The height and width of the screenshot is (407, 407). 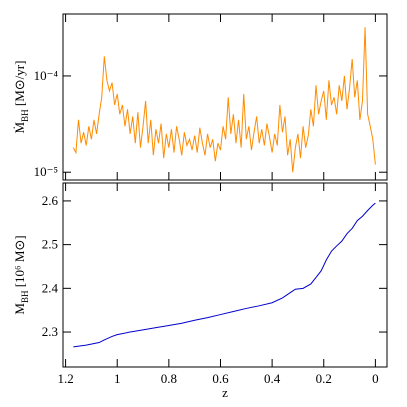 What do you see at coordinates (19, 309) in the screenshot?
I see `y-label-symbol: M` at bounding box center [19, 309].